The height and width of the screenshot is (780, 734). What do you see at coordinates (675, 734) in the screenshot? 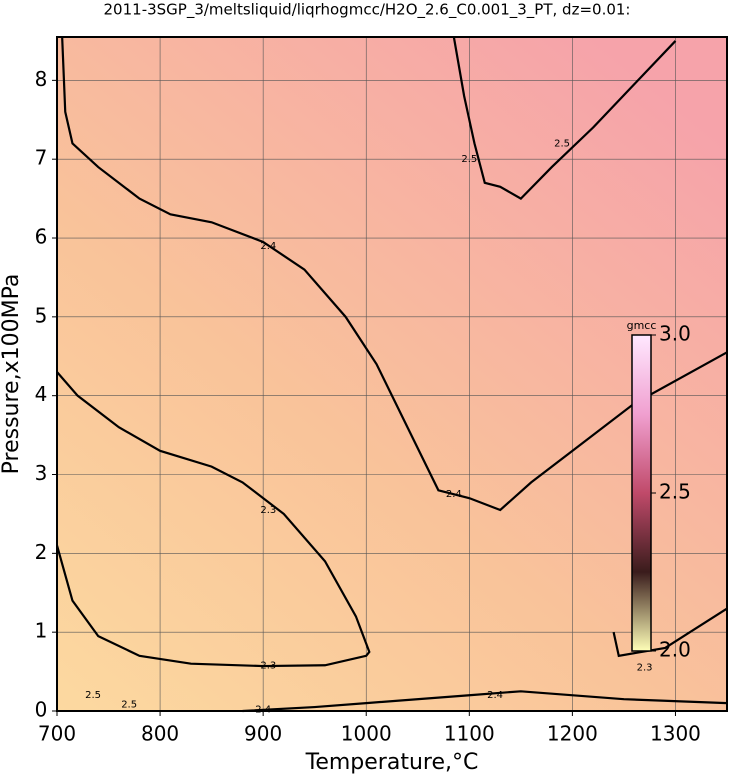
I see `x-tick-label: 1300` at bounding box center [675, 734].